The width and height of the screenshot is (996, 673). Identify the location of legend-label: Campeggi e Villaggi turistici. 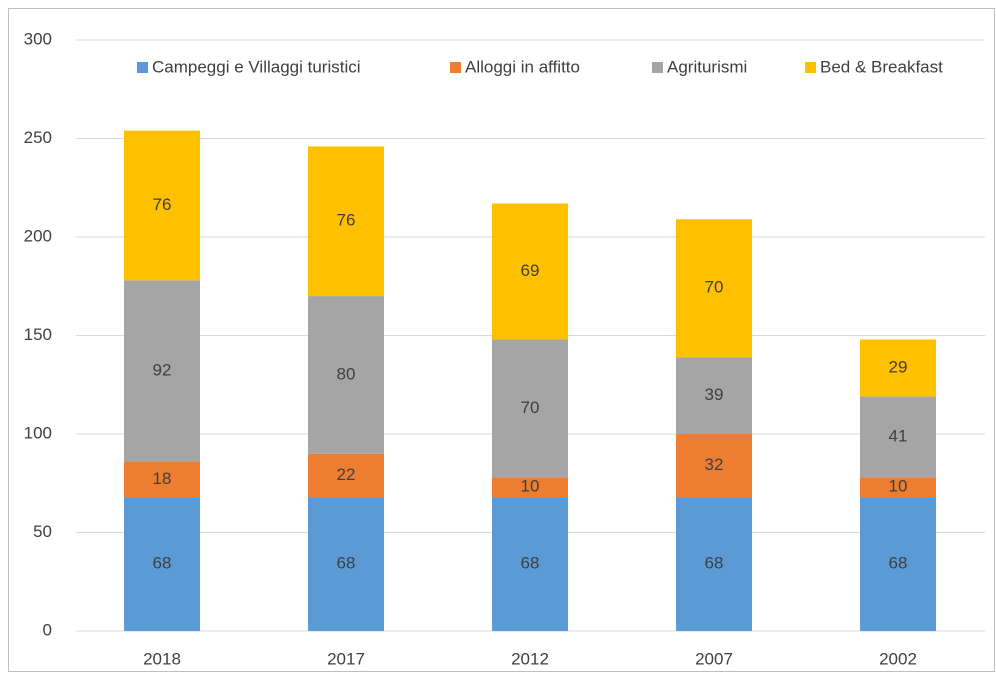
(256, 66).